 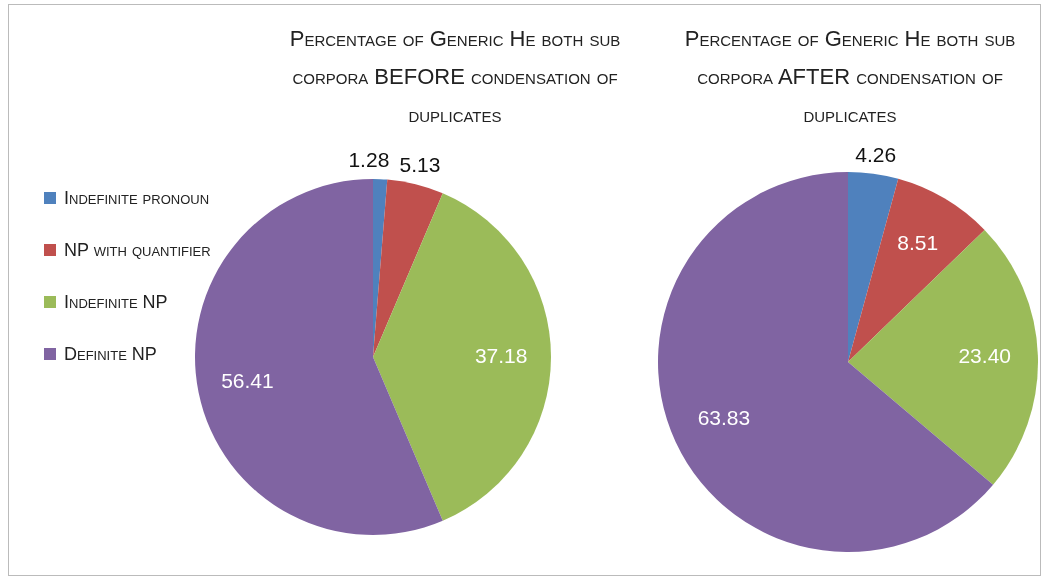 What do you see at coordinates (455, 77) in the screenshot?
I see `chart-title: Percentage of Generic He both sub corpora BEFORE condensation of duplicates` at bounding box center [455, 77].